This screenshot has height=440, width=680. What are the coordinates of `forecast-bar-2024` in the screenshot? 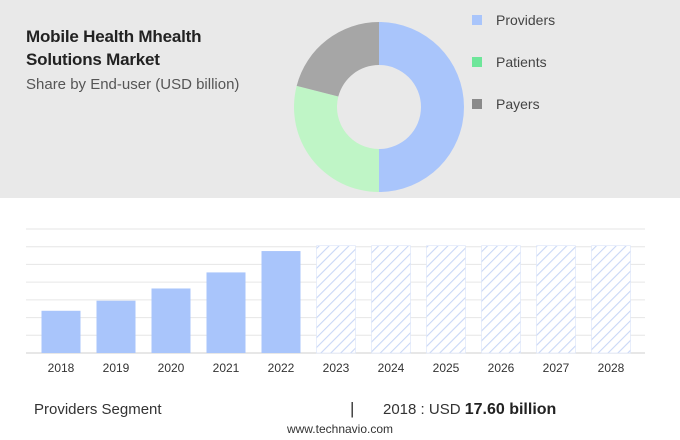 It's located at (391, 299).